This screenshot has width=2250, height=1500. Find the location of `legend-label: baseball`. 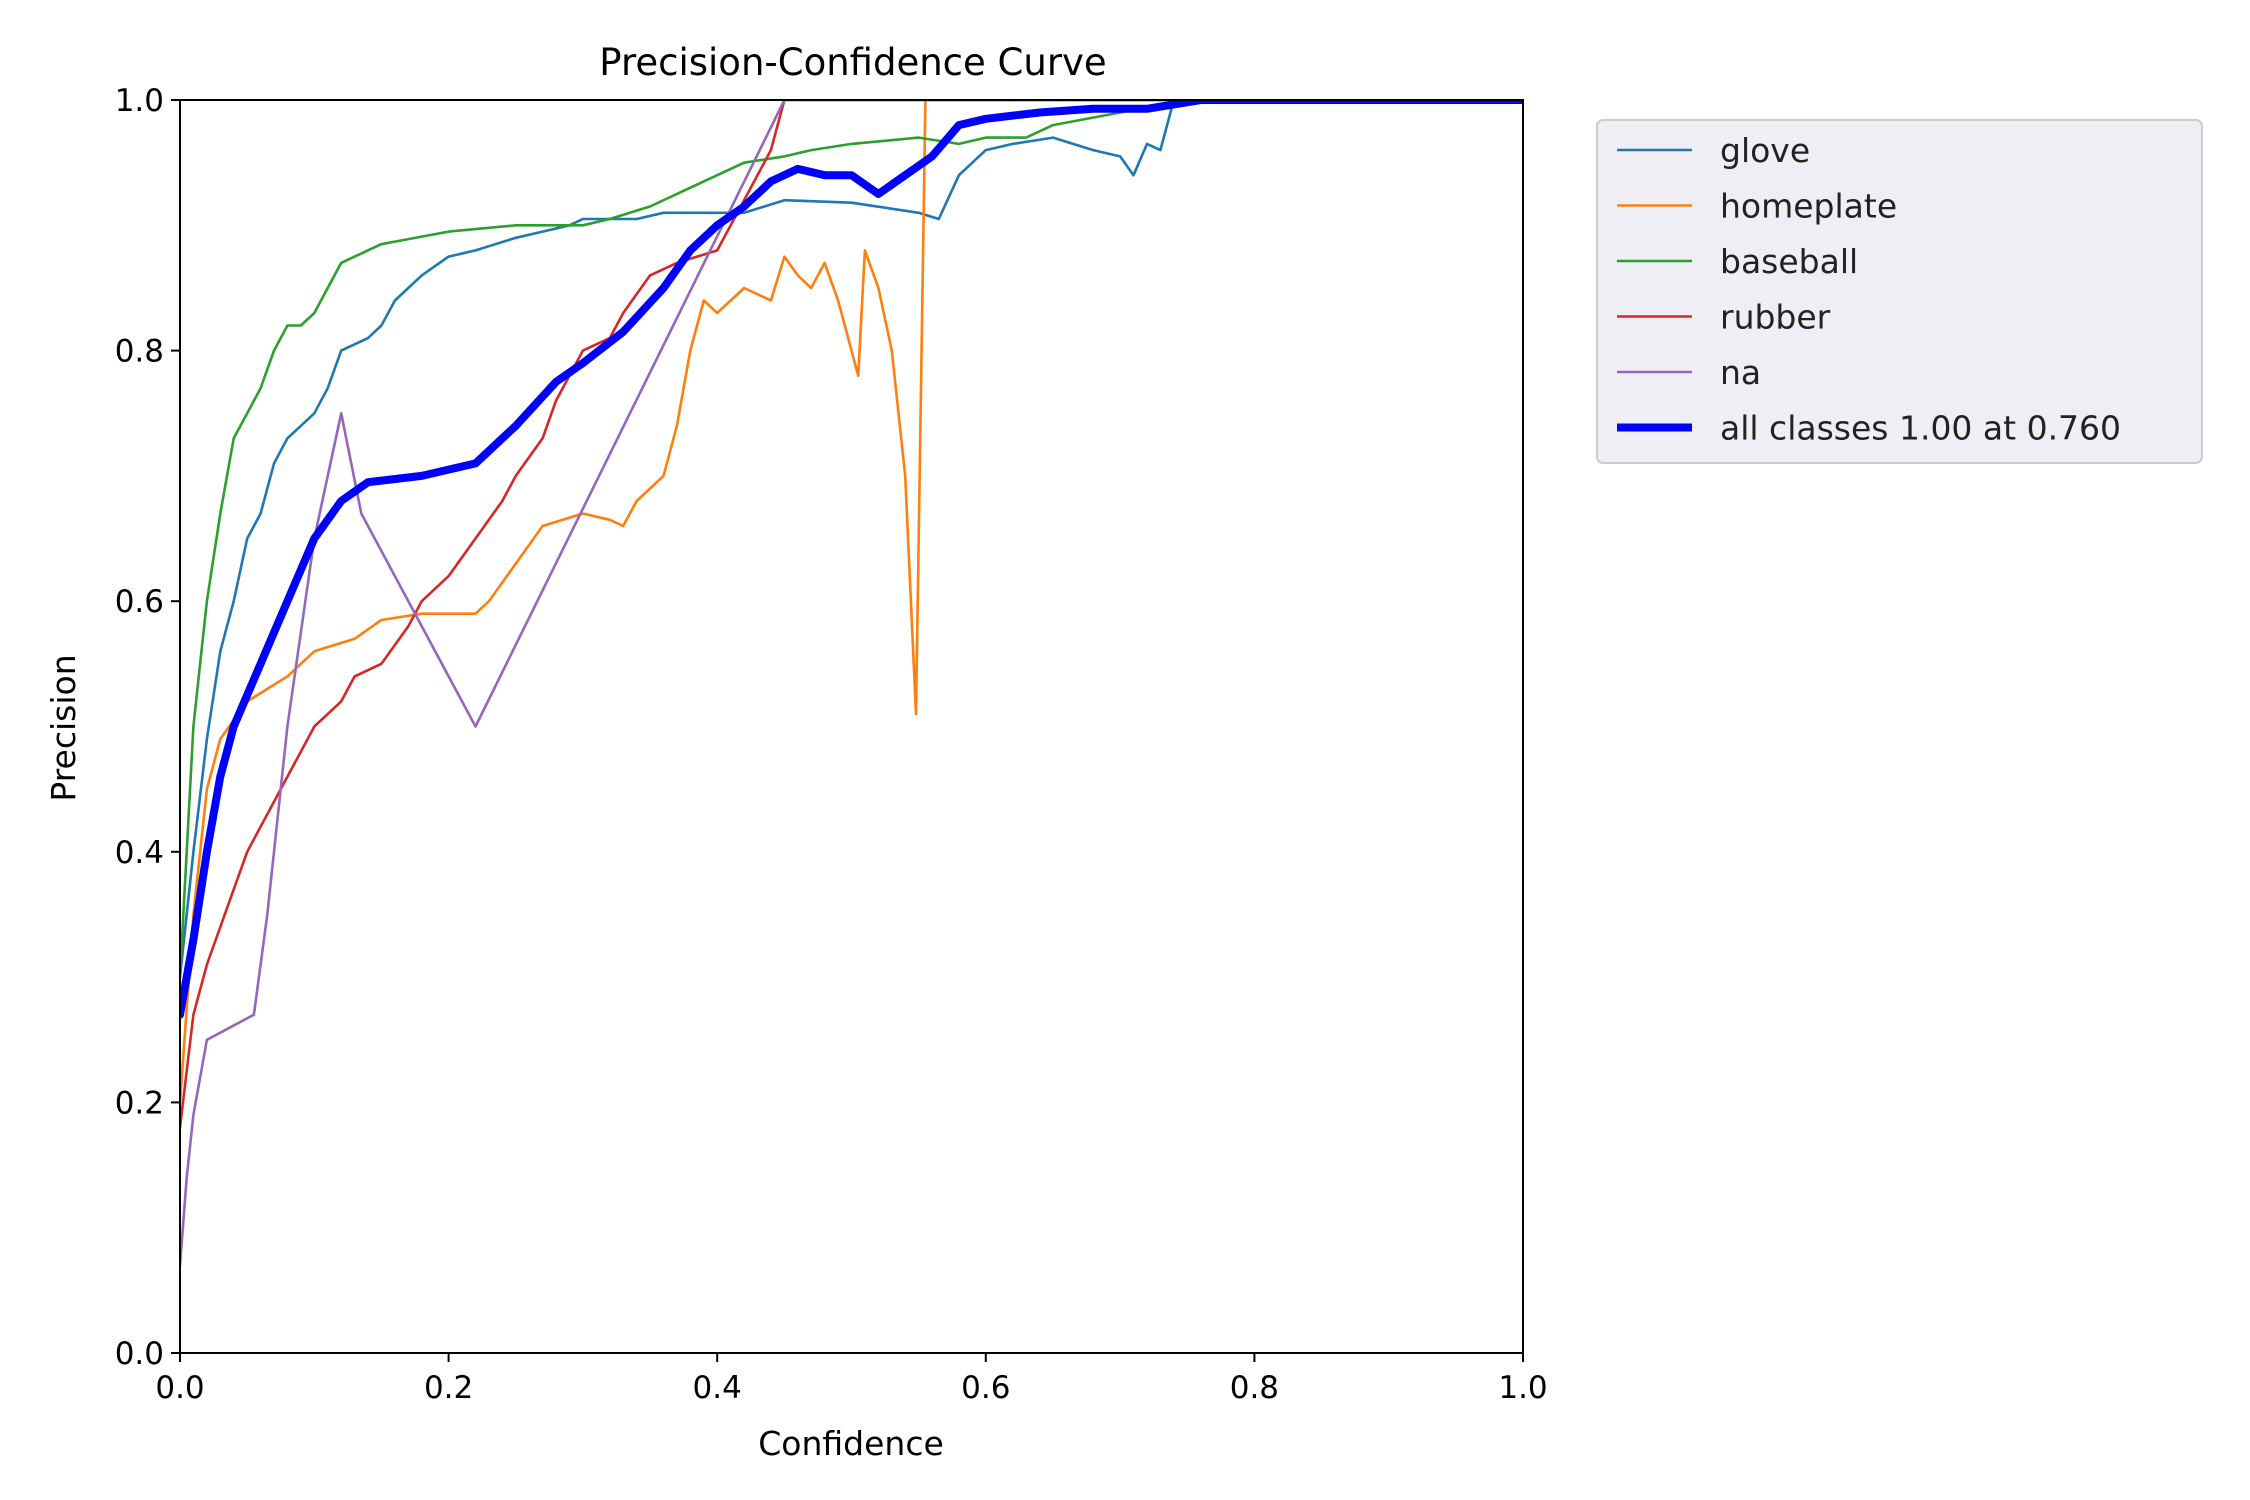

legend-label: baseball is located at coordinates (1789, 261).